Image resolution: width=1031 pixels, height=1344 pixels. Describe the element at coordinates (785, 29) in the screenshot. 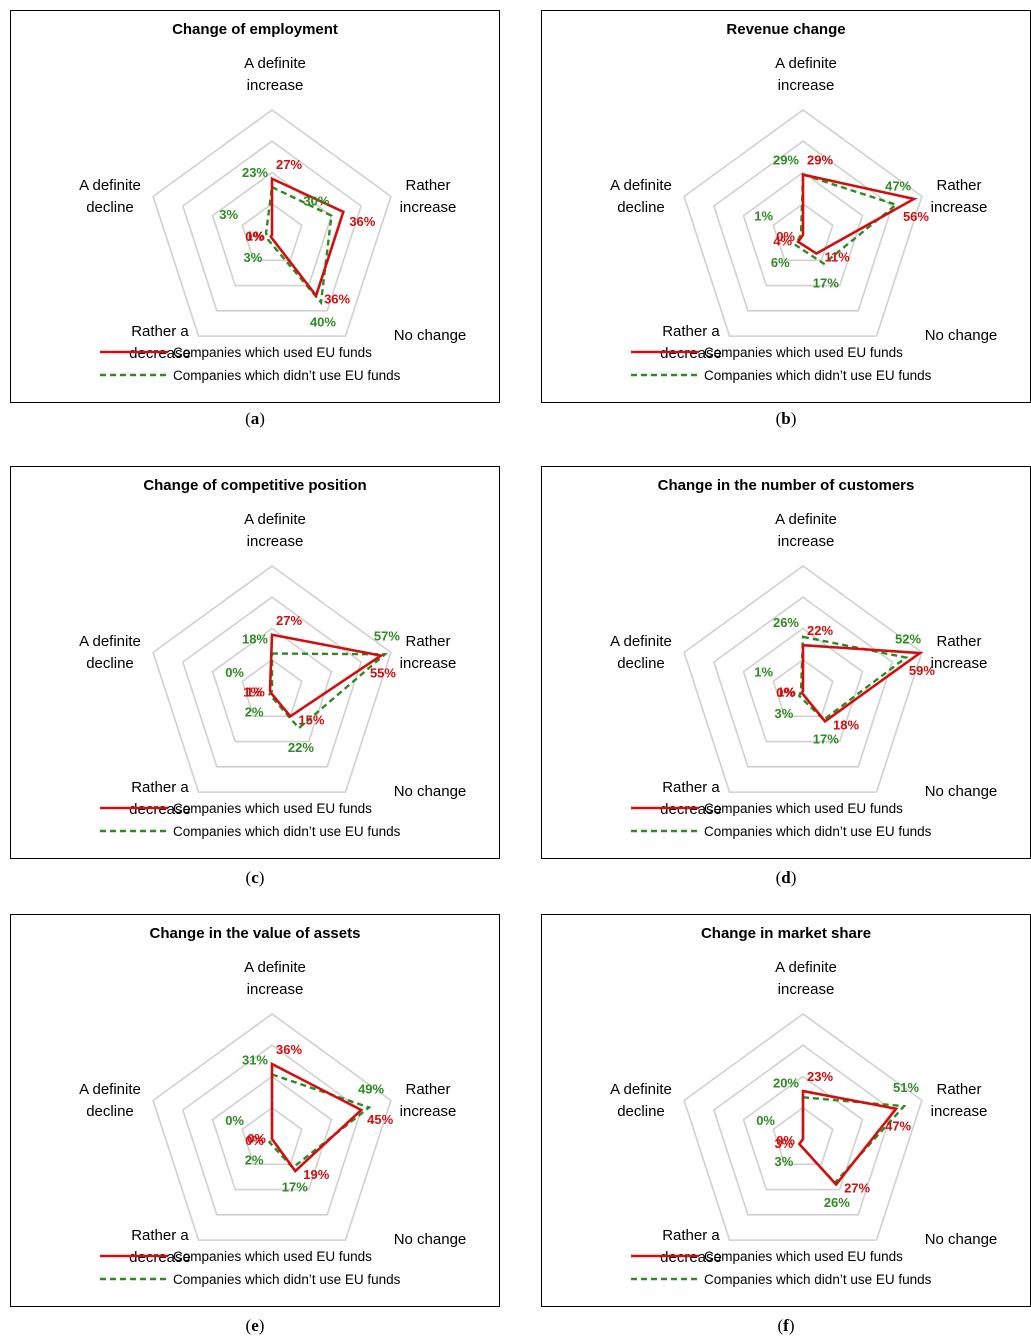

I see `chart-title: Revenue change` at that location.